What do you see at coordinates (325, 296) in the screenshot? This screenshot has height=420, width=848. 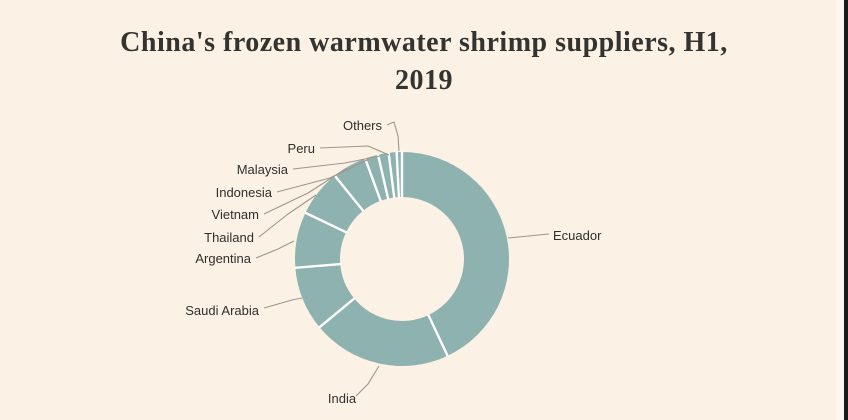 I see `donut-slice-saudi-arabia` at bounding box center [325, 296].